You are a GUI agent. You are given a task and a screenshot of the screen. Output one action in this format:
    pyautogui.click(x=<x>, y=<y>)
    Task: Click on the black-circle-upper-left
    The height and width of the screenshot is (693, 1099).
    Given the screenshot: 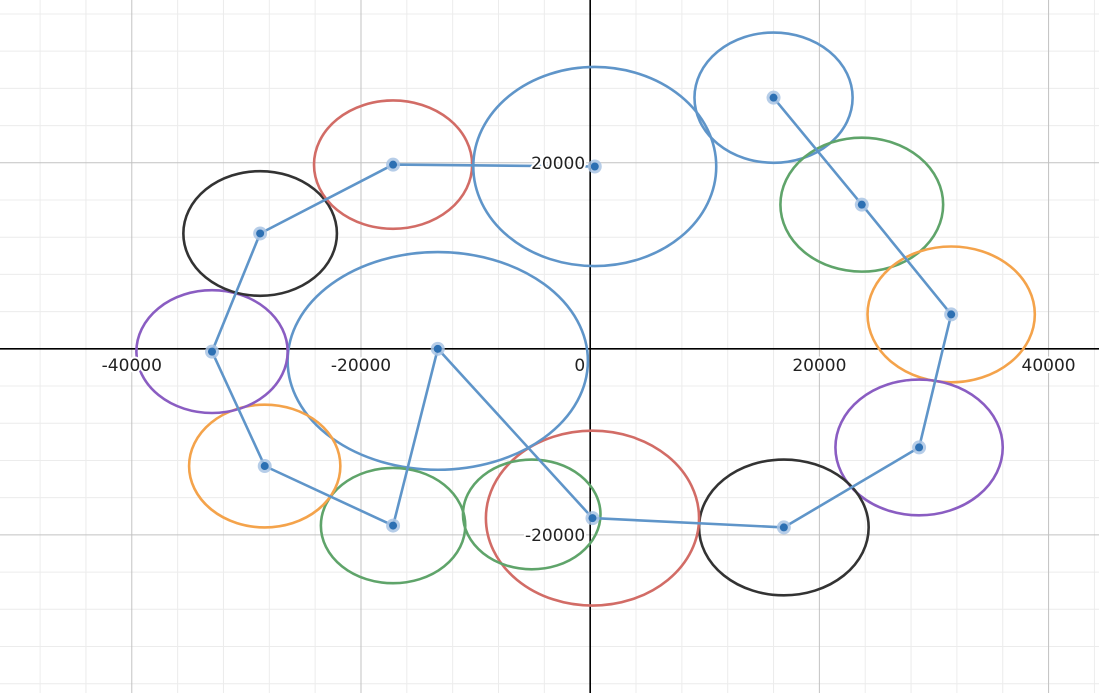 What is the action you would take?
    pyautogui.click(x=260, y=233)
    